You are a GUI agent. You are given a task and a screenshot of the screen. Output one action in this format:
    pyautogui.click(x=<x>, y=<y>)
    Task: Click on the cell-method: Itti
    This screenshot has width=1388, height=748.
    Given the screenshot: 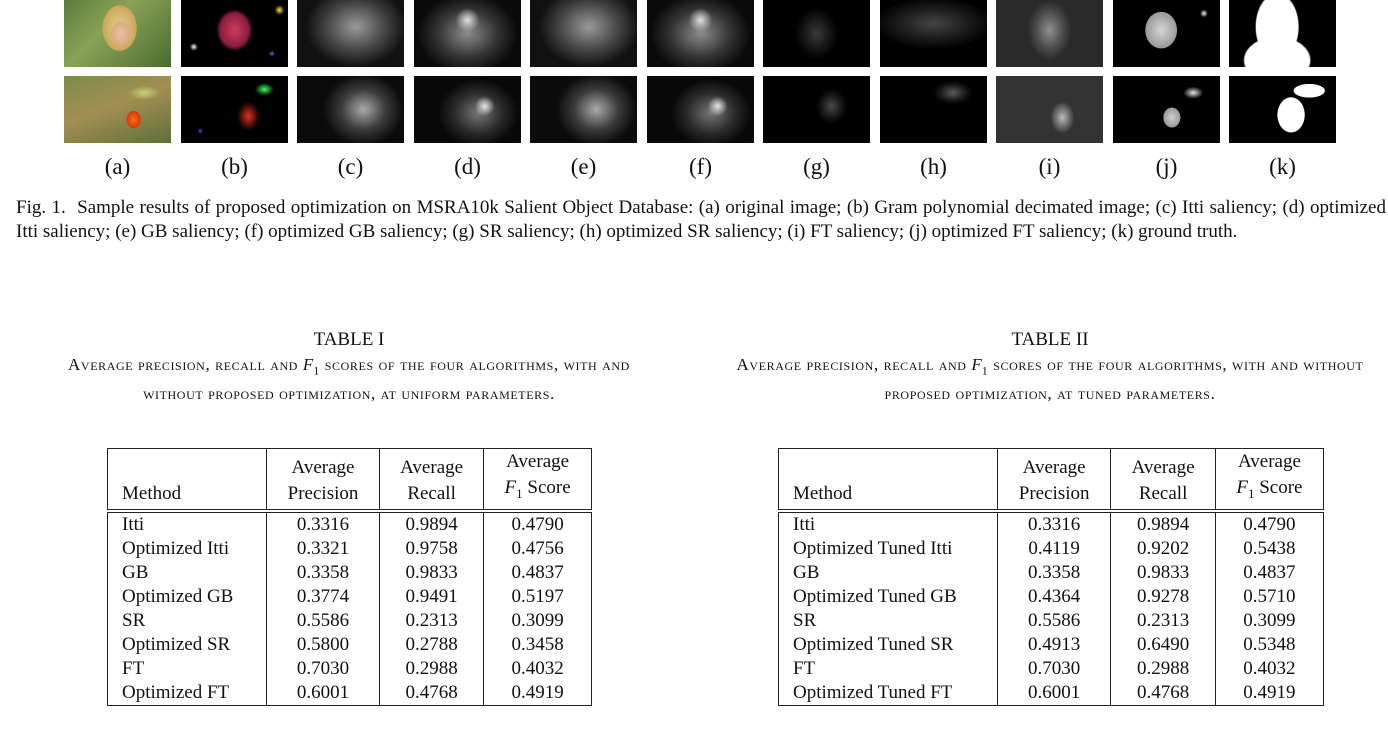 What is the action you would take?
    pyautogui.click(x=888, y=523)
    